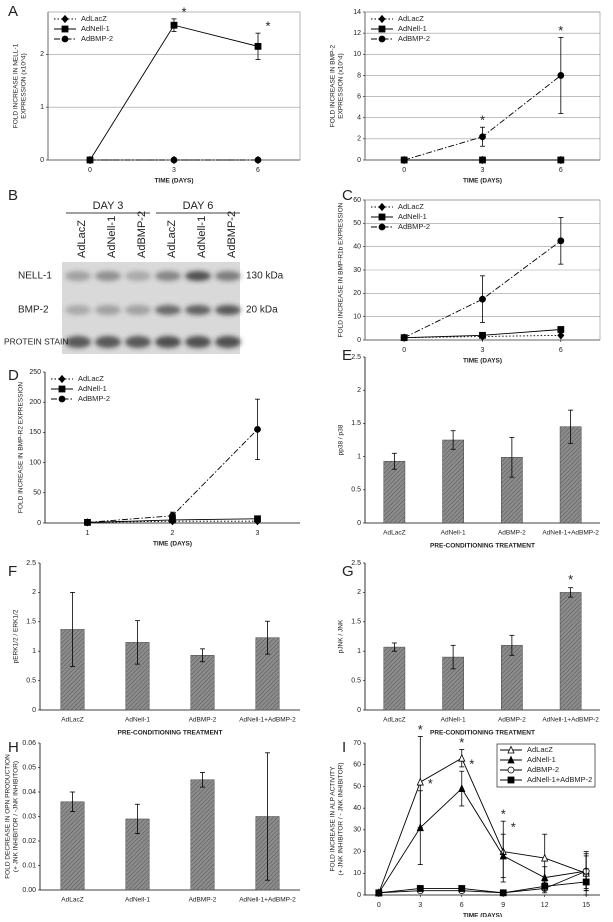  What do you see at coordinates (31, 622) in the screenshot?
I see `y-tick-label: 1.5` at bounding box center [31, 622].